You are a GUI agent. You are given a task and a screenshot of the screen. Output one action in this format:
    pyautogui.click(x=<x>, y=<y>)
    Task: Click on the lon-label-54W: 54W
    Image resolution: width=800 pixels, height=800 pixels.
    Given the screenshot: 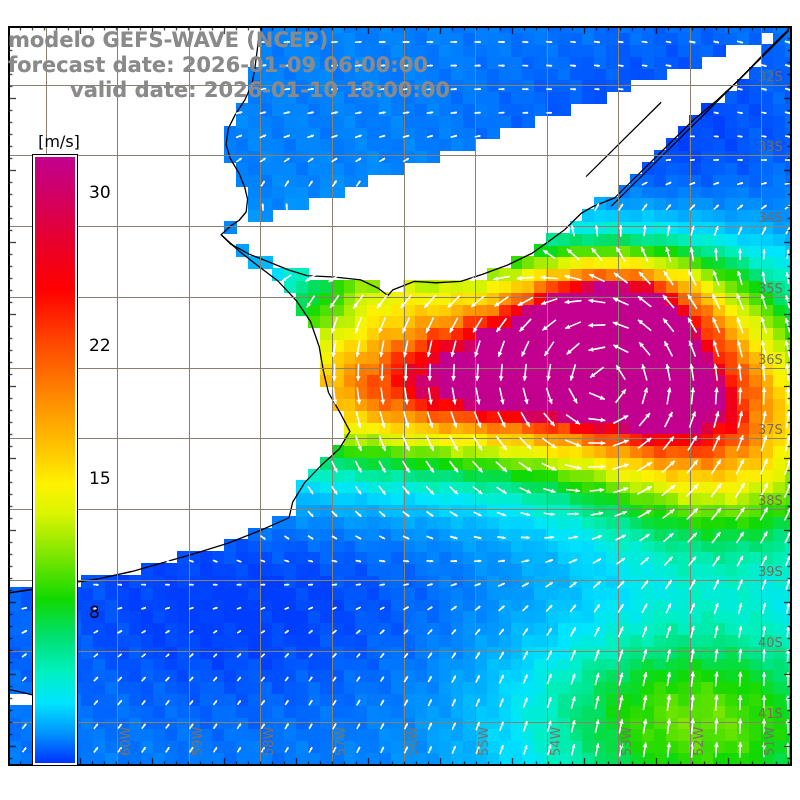 What is the action you would take?
    pyautogui.click(x=556, y=741)
    